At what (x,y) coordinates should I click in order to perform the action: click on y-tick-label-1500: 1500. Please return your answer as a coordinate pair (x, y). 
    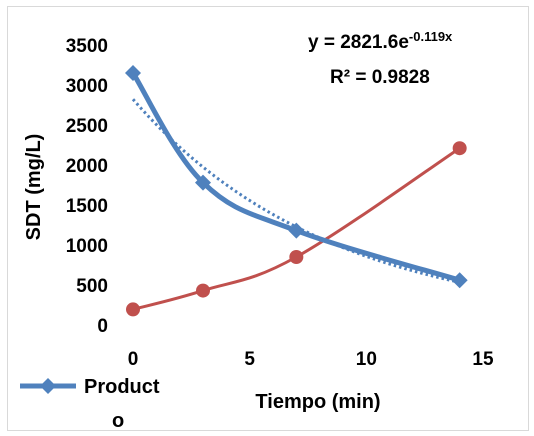
    Looking at the image, I should click on (87, 206).